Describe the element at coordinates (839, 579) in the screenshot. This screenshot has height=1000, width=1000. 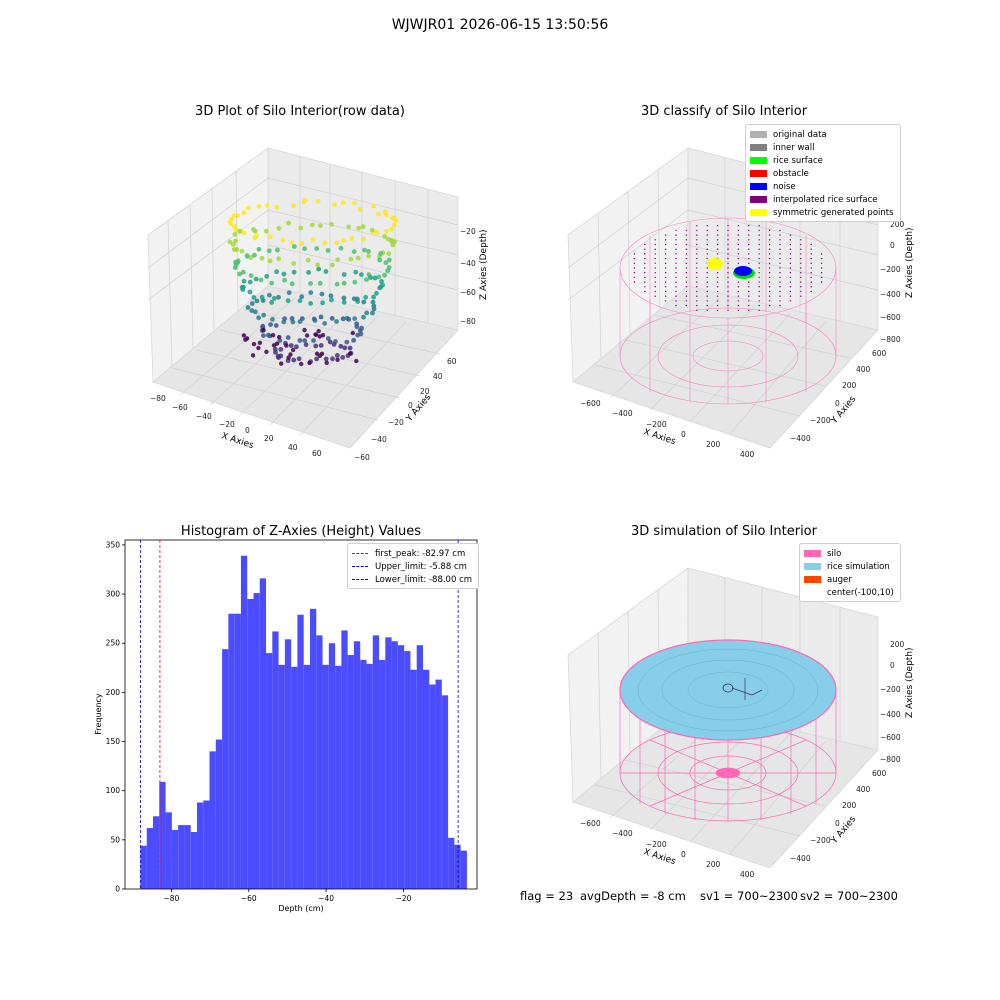
I see `legend-label: auger` at that location.